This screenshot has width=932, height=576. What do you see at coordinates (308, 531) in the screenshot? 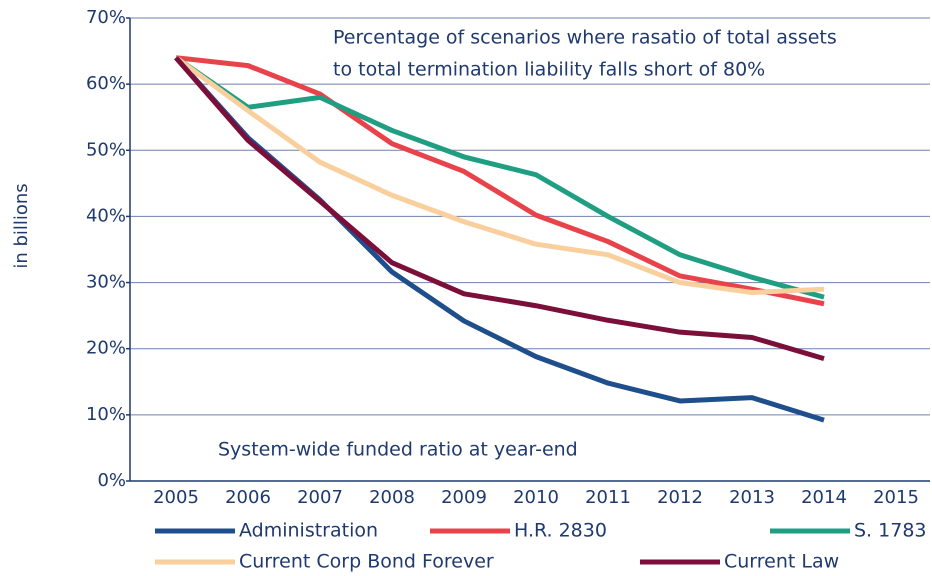
I see `legend-label: Administration` at bounding box center [308, 531].